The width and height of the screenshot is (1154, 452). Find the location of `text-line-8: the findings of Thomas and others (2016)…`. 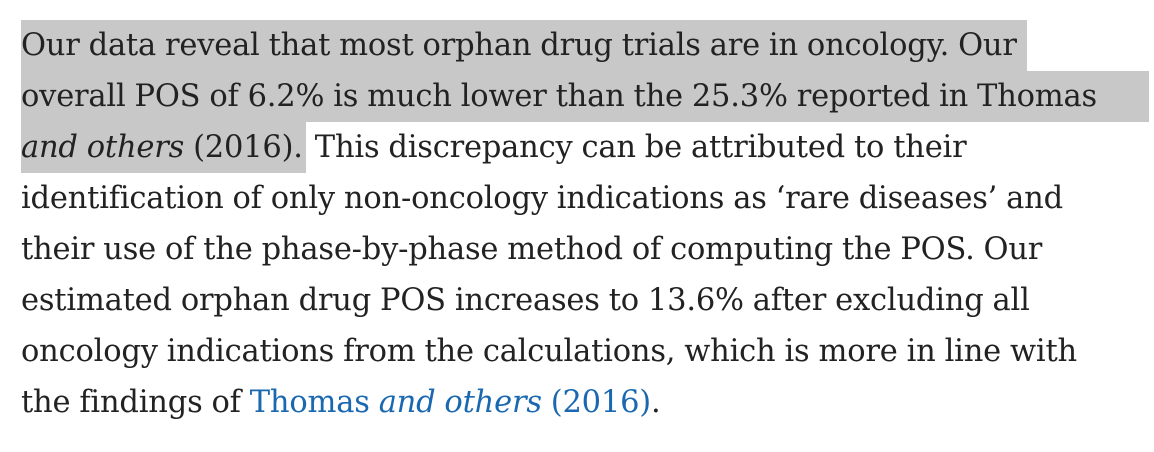

text-line-8: the findings of Thomas and others (2016)… is located at coordinates (583, 402).